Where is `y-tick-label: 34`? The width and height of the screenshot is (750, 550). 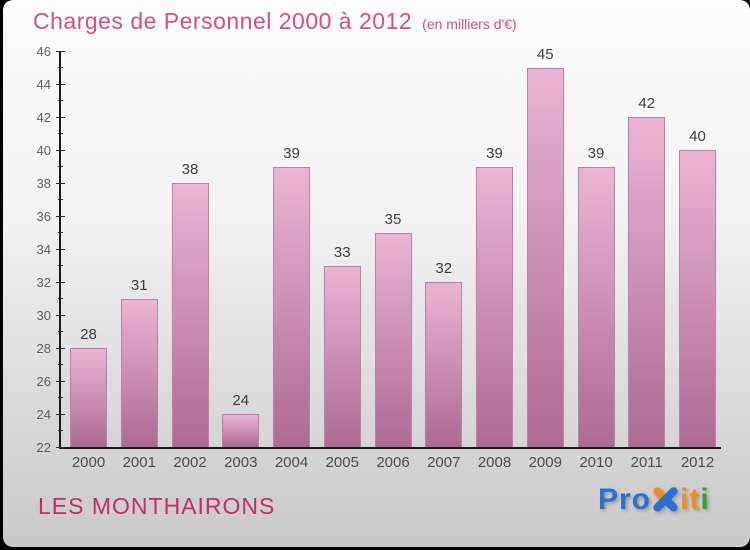 y-tick-label: 34 is located at coordinates (43, 249).